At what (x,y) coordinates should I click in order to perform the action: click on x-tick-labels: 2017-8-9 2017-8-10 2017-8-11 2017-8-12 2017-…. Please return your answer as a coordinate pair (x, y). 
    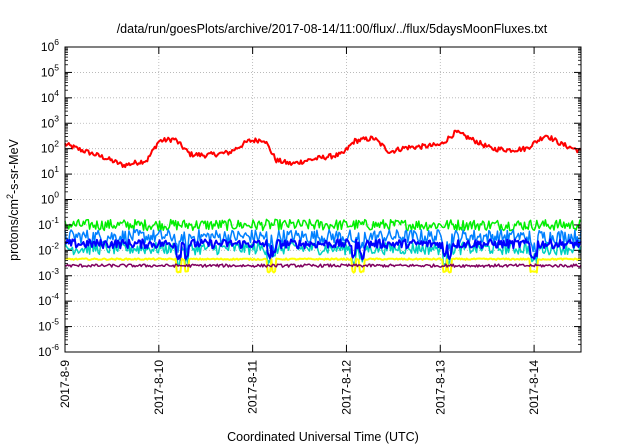
    Looking at the image, I should click on (299, 387).